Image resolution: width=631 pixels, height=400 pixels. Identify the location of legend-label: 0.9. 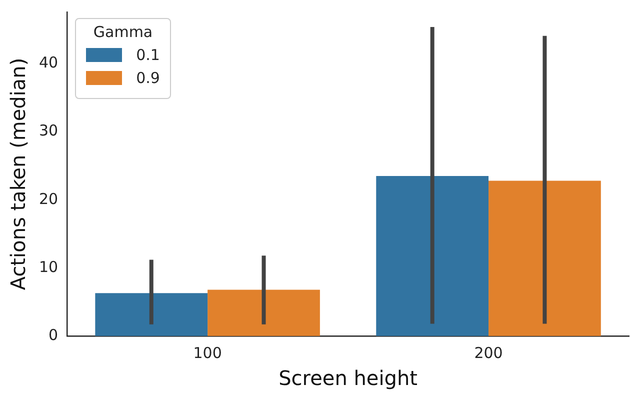
(148, 78).